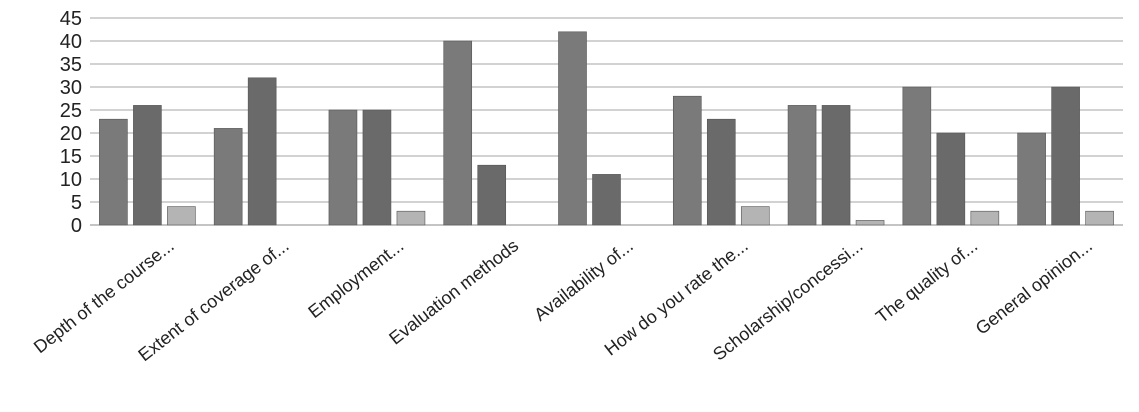 The width and height of the screenshot is (1139, 412). I want to click on y-tick-label: 30, so click(71, 88).